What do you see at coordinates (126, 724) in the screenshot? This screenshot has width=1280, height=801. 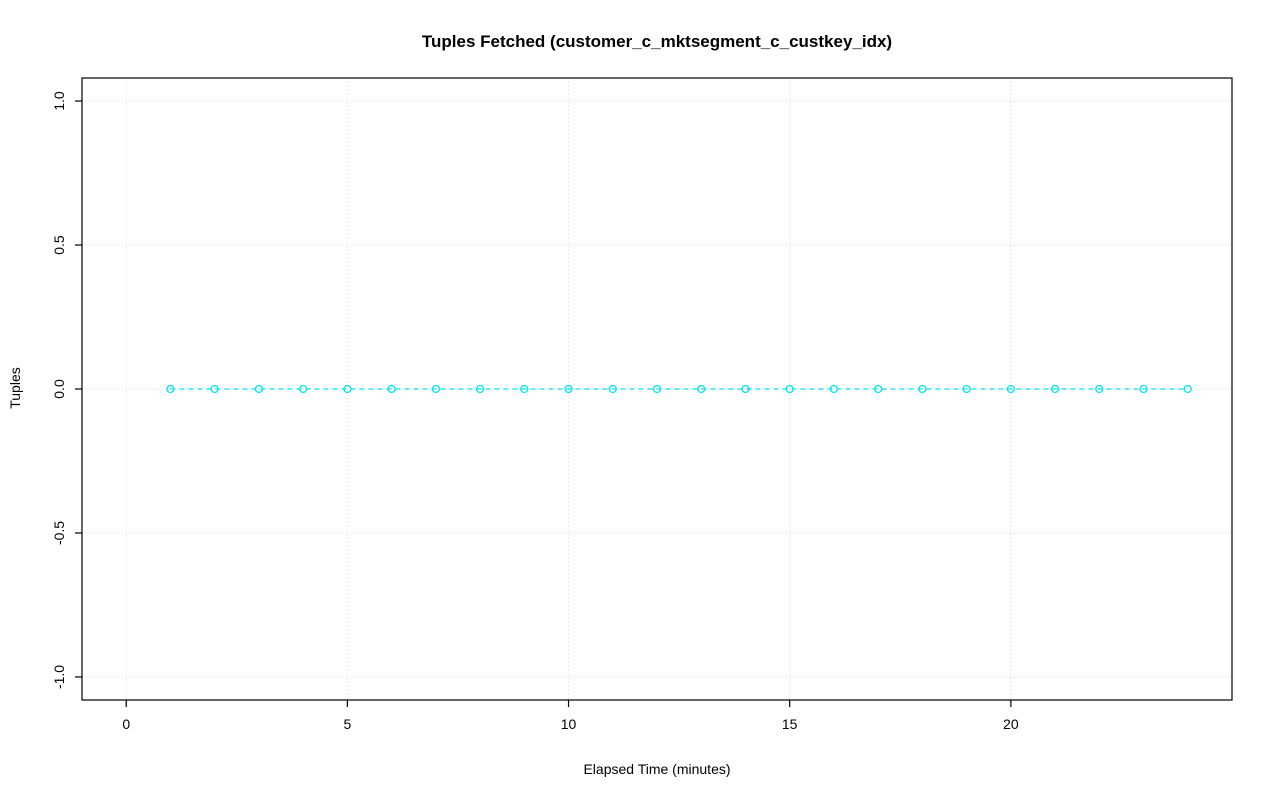 I see `x-tick-label: 0` at bounding box center [126, 724].